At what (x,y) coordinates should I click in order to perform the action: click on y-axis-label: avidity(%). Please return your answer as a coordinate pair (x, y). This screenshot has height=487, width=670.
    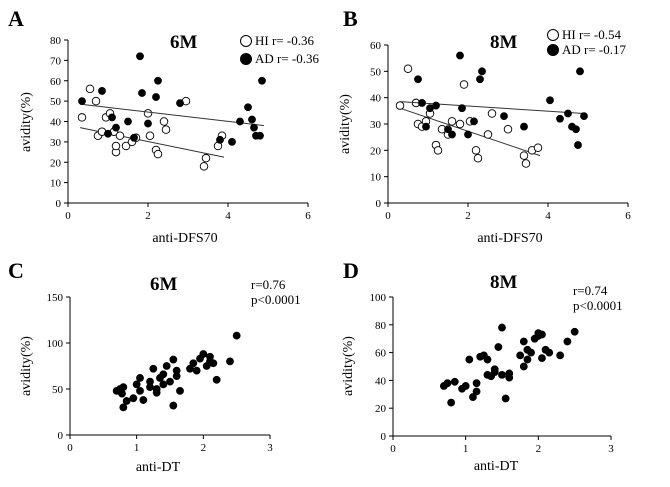
    Looking at the image, I should click on (26, 366).